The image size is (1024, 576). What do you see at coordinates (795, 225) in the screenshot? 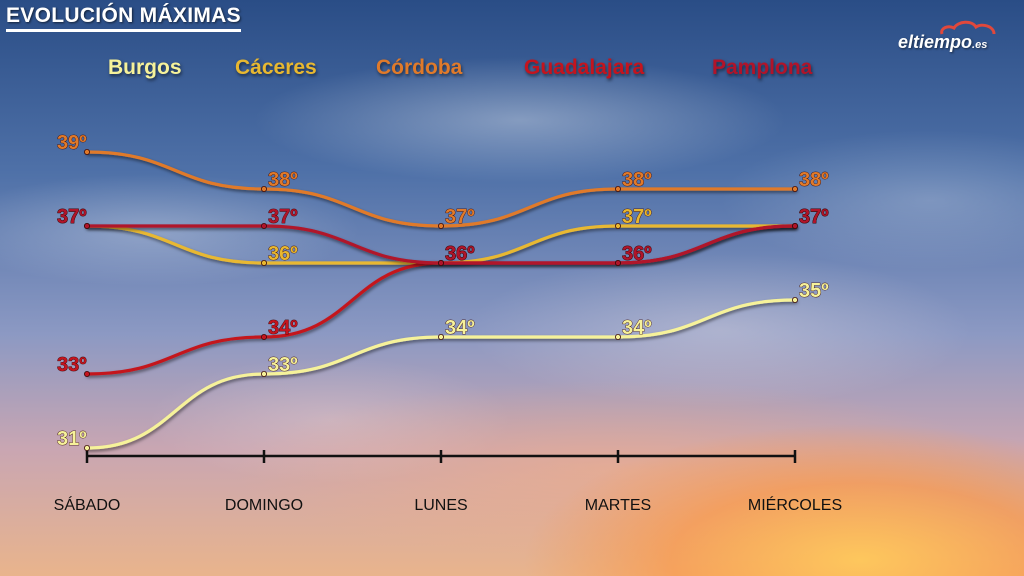
I see `point-pamplona-miercoles` at bounding box center [795, 225].